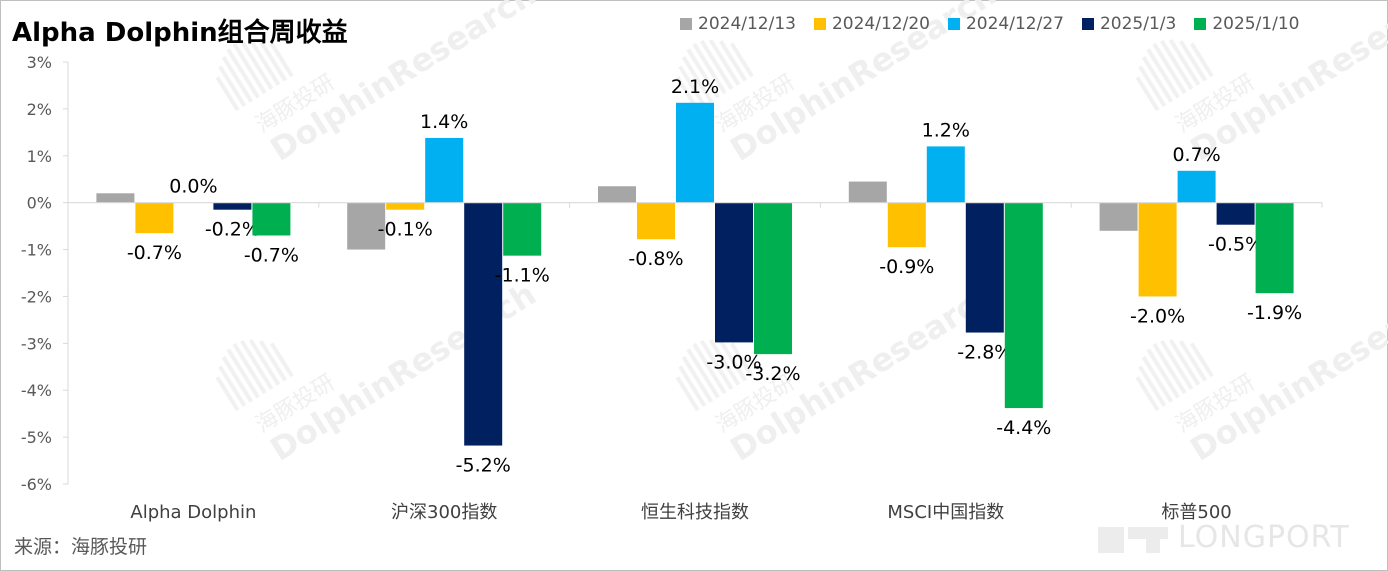 The image size is (1388, 571). I want to click on data-label: -3.2%, so click(772, 374).